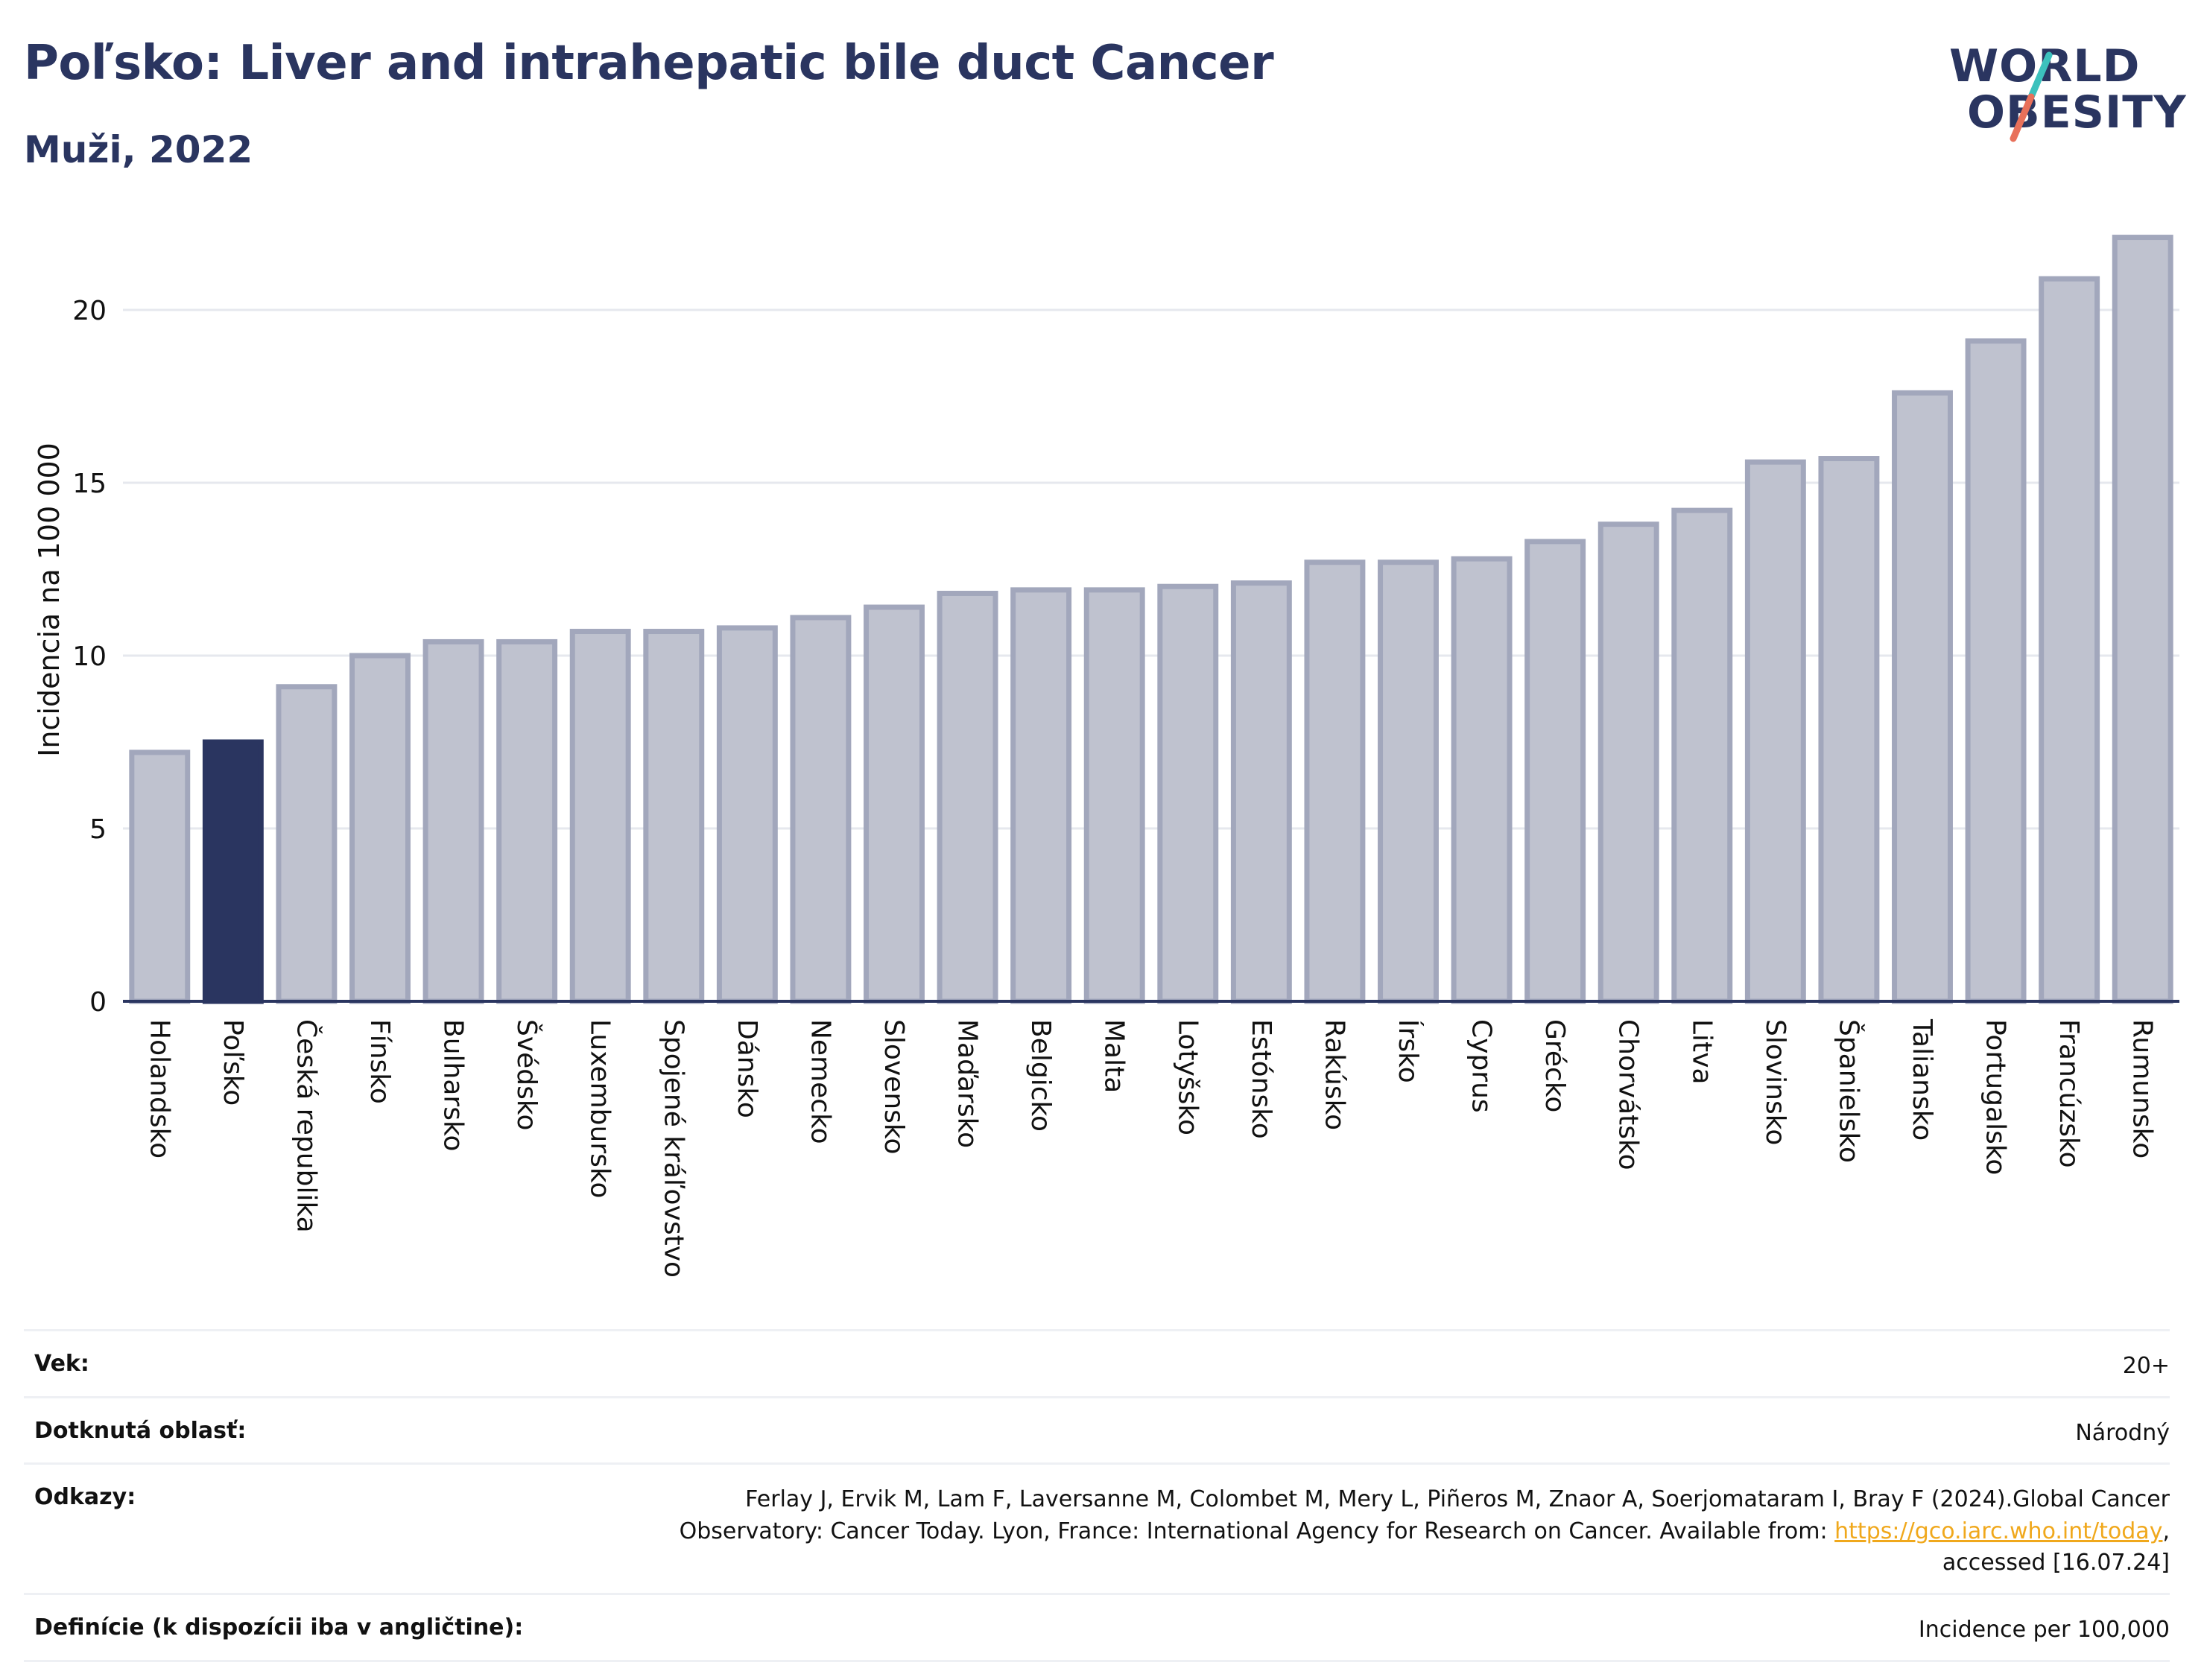 Image resolution: width=2204 pixels, height=1680 pixels. I want to click on definition-value: Incidence per 100,000, so click(2044, 1629).